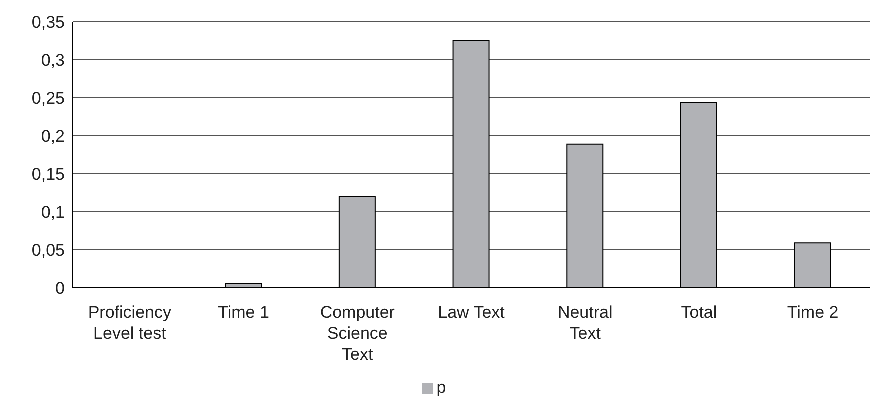 This screenshot has width=878, height=402. Describe the element at coordinates (48, 22) in the screenshot. I see `y-tick-label: 0,35` at that location.